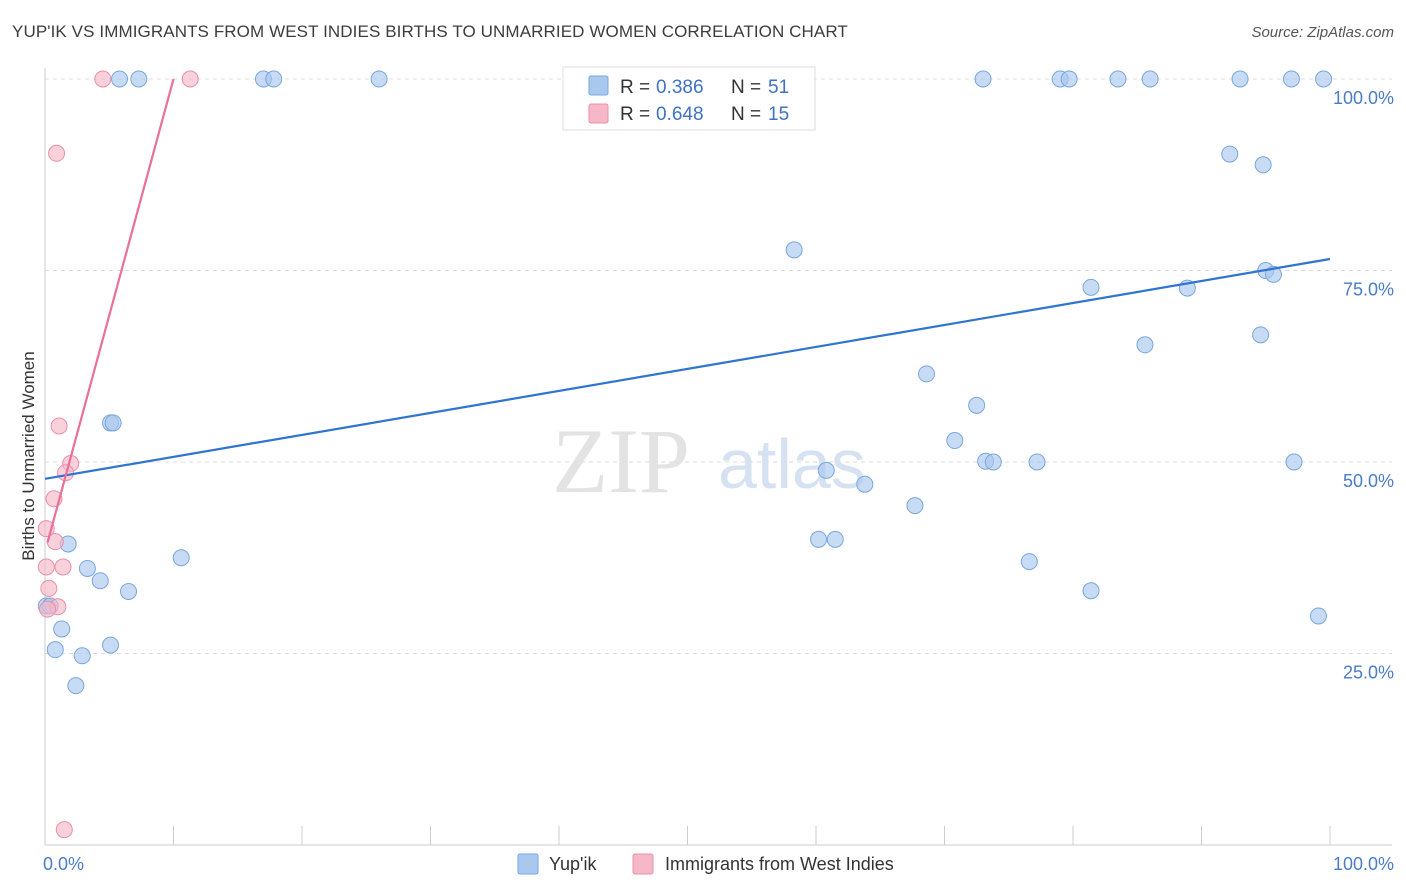  What do you see at coordinates (1322, 32) in the screenshot?
I see `source-label: Source: ZipAtlas.com` at bounding box center [1322, 32].